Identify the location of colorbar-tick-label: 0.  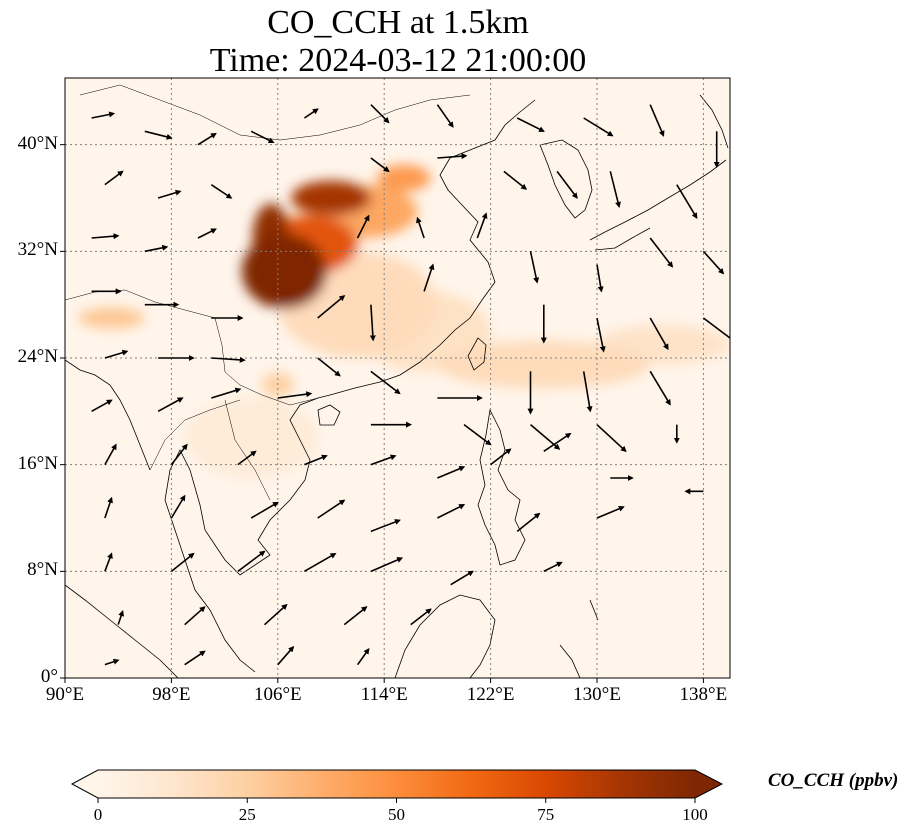
(98, 814).